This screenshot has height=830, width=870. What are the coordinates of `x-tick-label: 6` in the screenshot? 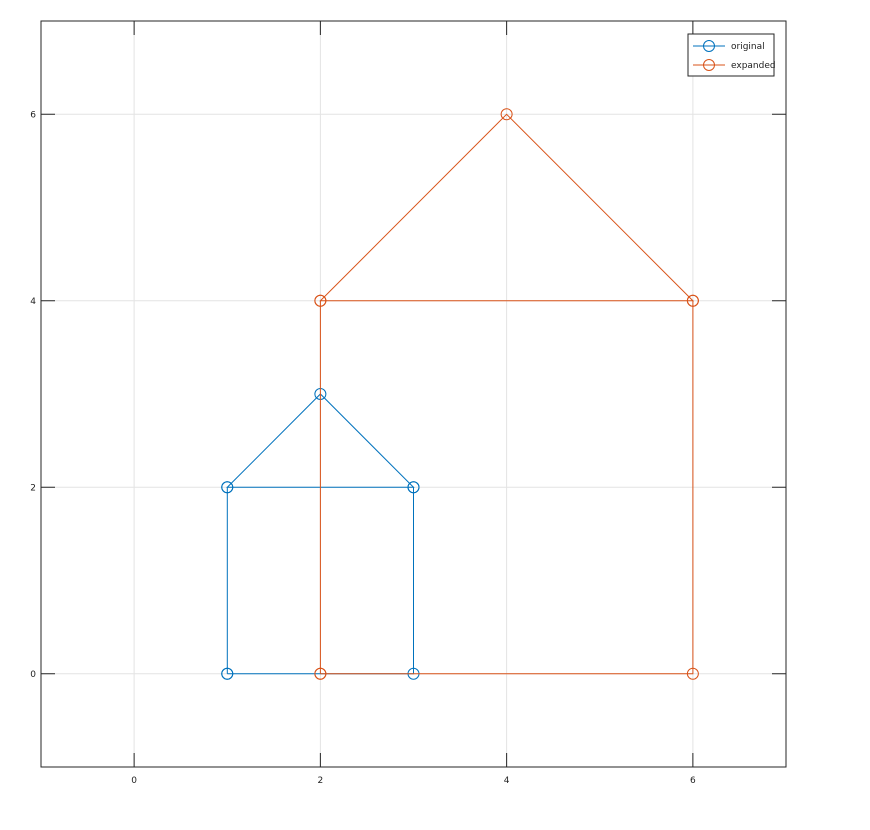 It's located at (693, 781).